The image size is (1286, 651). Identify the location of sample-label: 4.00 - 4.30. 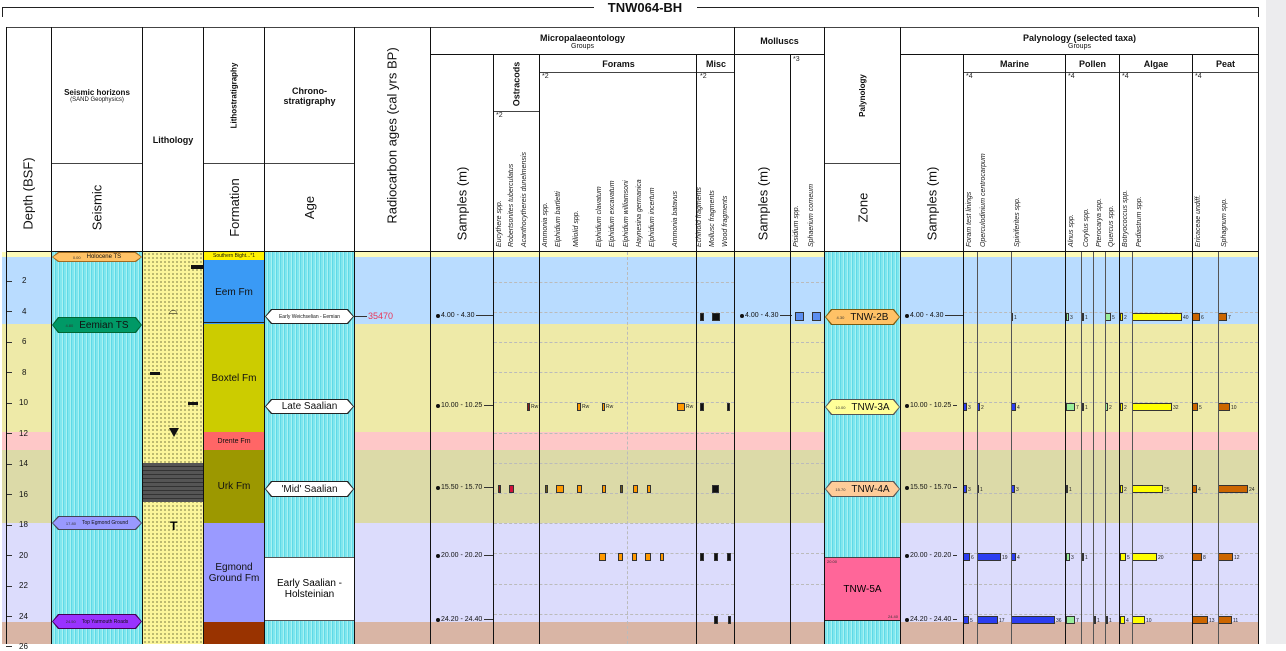
(458, 315).